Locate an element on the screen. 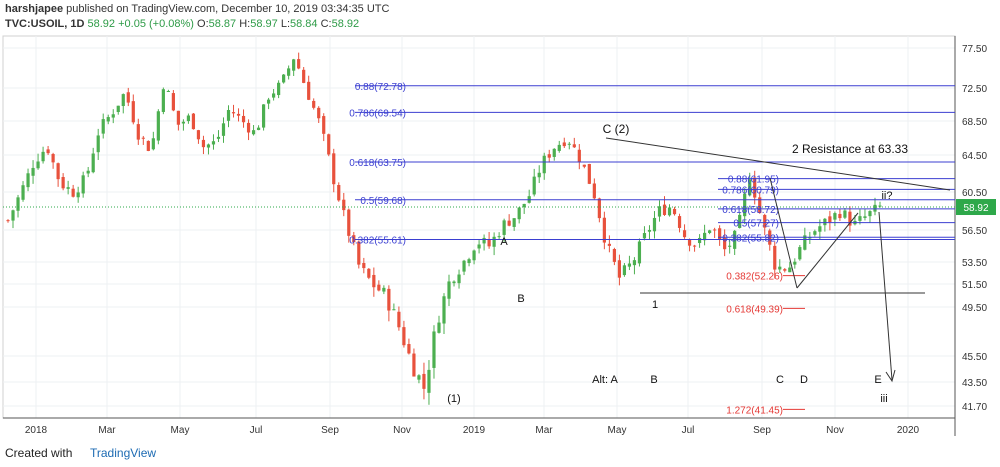 Image resolution: width=1000 pixels, height=467 pixels. fib-level-label: 0.88(72.78) is located at coordinates (380, 87).